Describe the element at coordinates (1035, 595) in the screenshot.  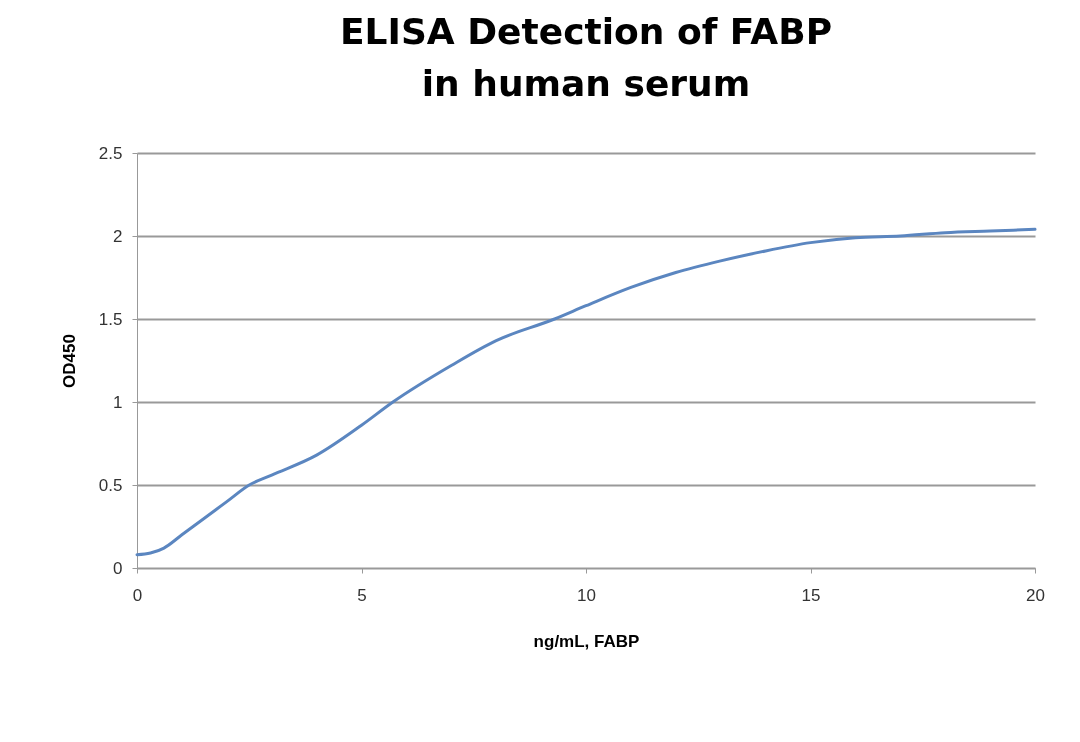
I see `x-tick-label: 20` at that location.